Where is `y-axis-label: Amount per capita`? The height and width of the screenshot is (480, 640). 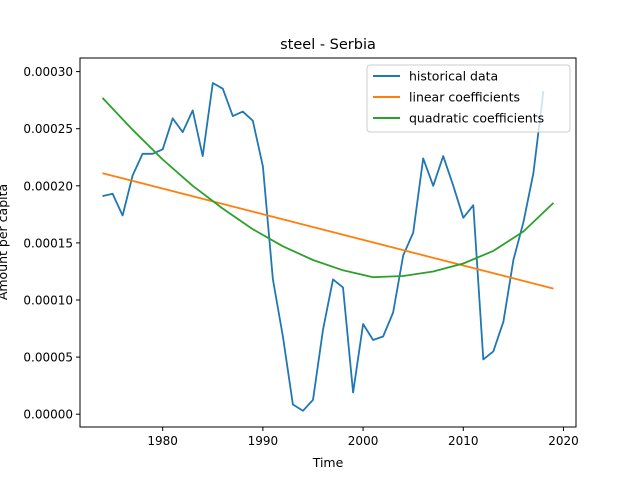
y-axis-label: Amount per capita is located at coordinates (5, 242).